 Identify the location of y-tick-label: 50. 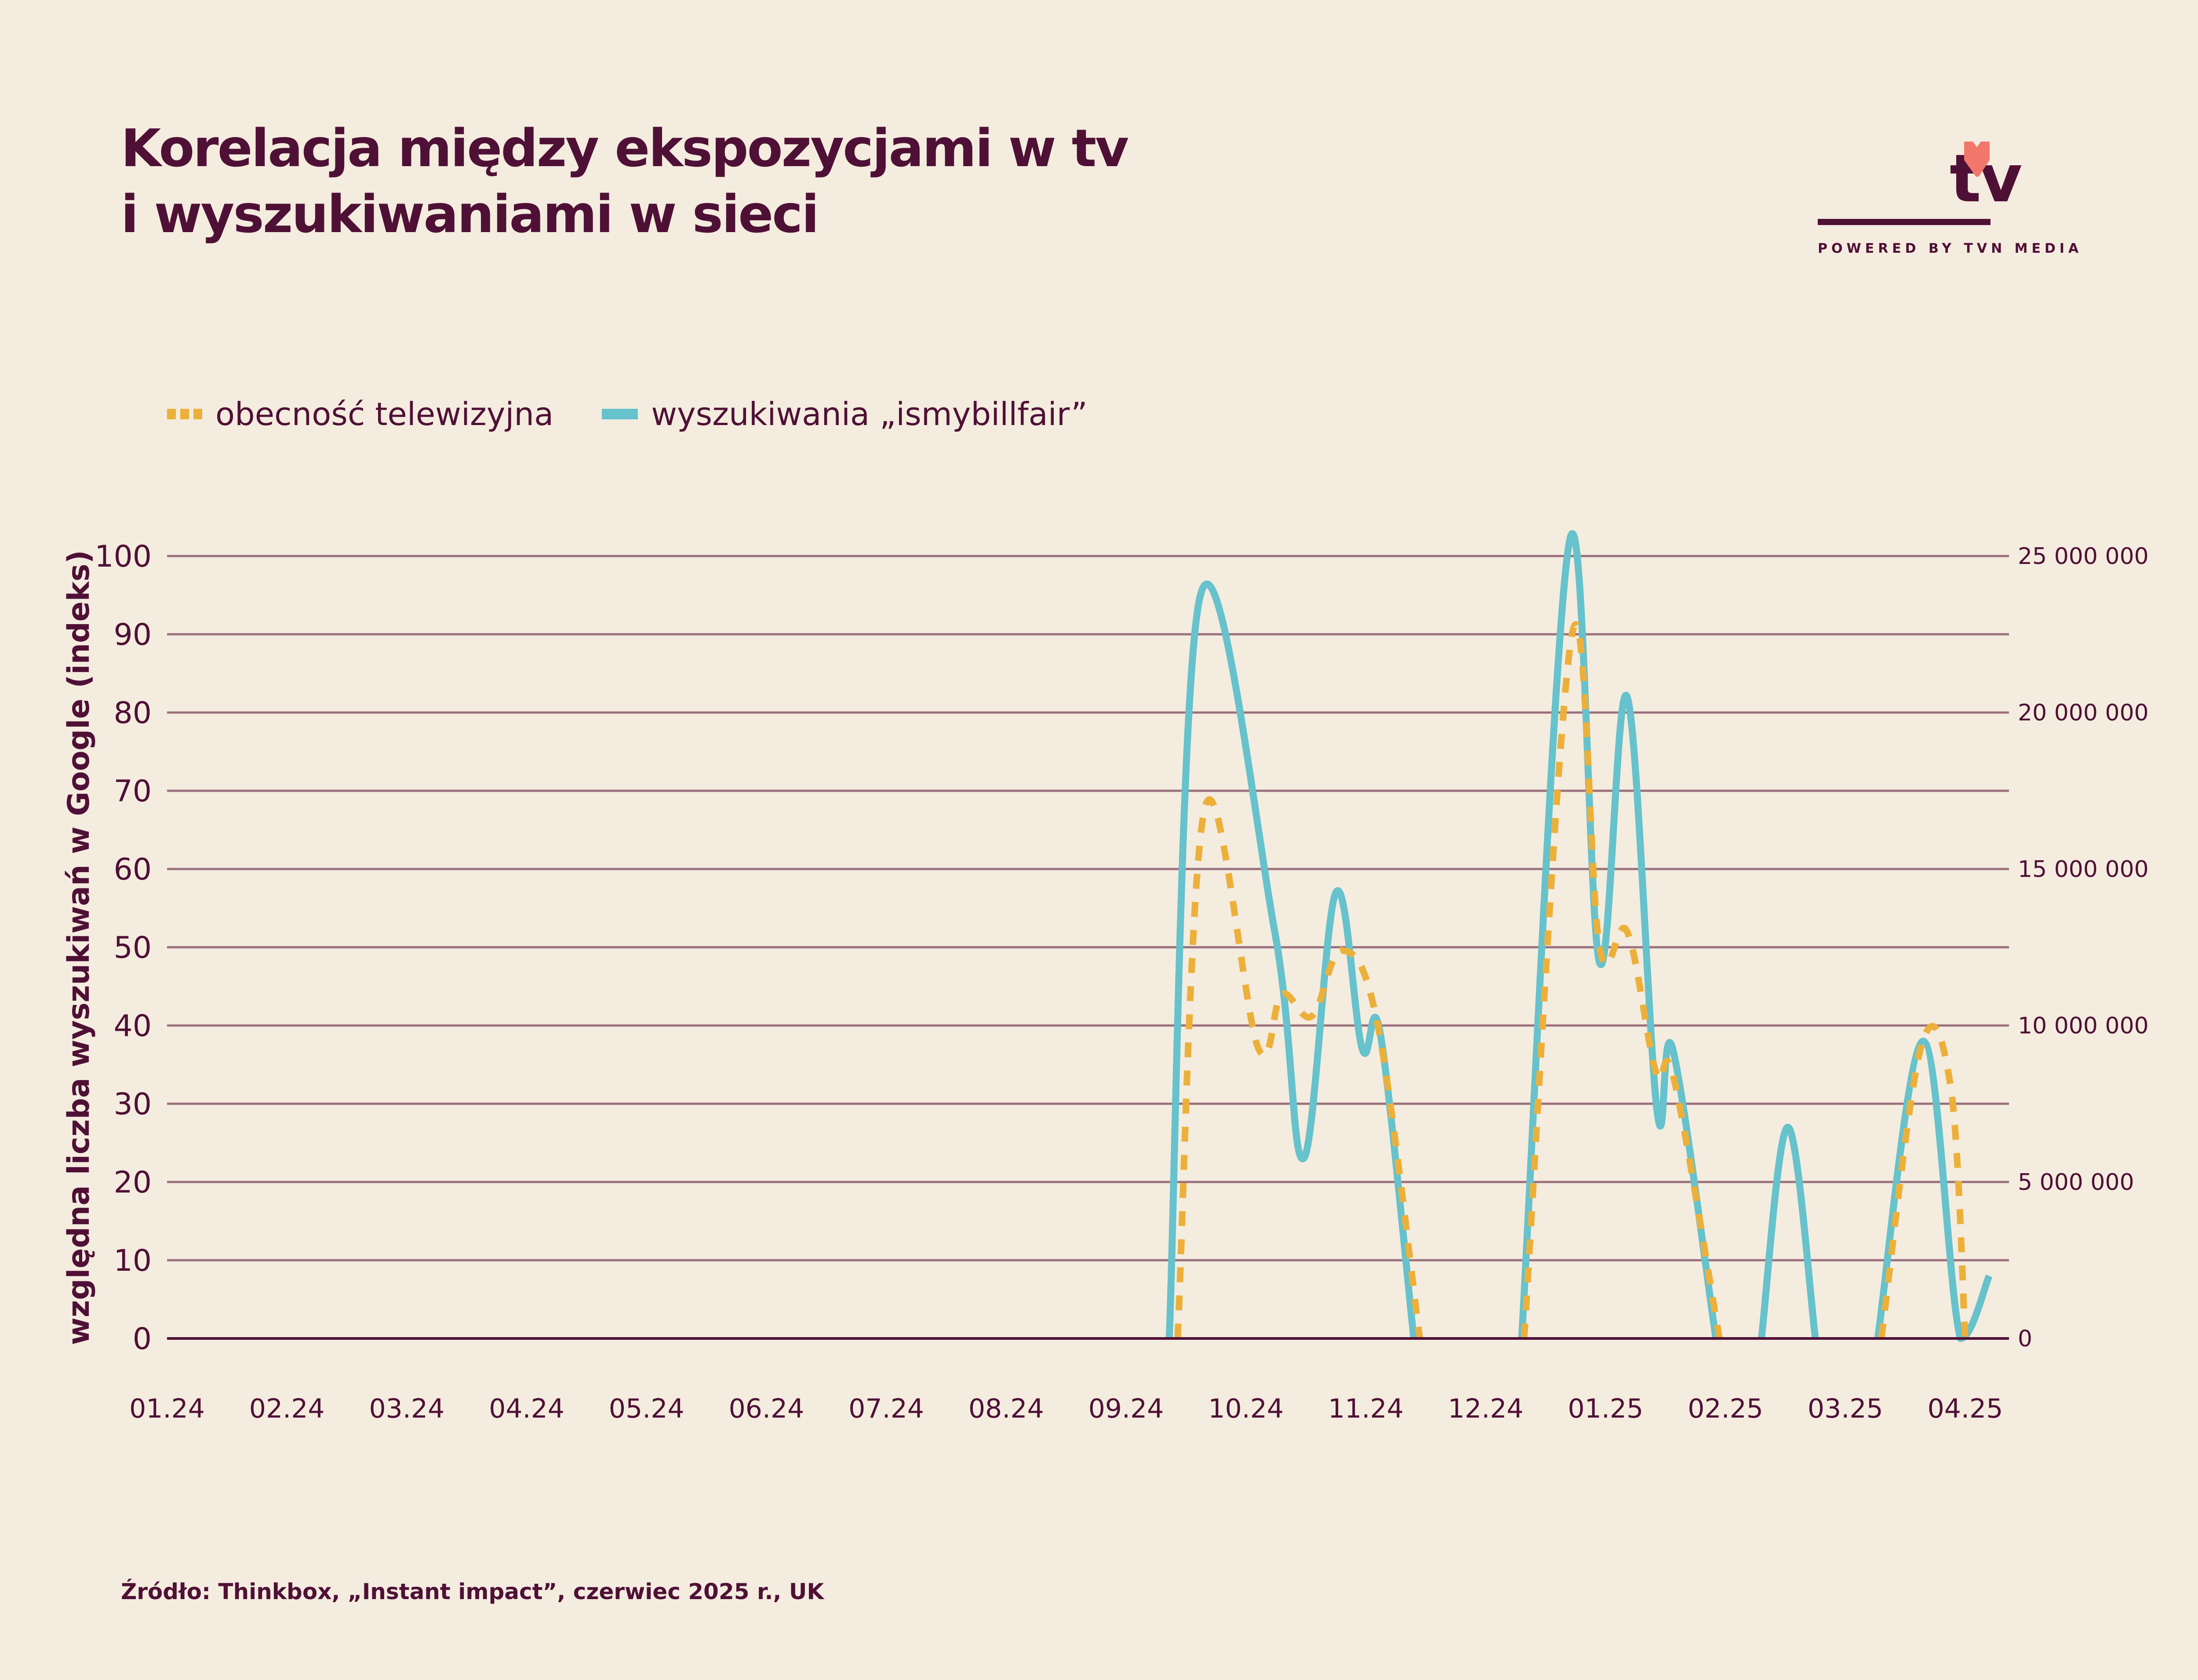
(132, 948).